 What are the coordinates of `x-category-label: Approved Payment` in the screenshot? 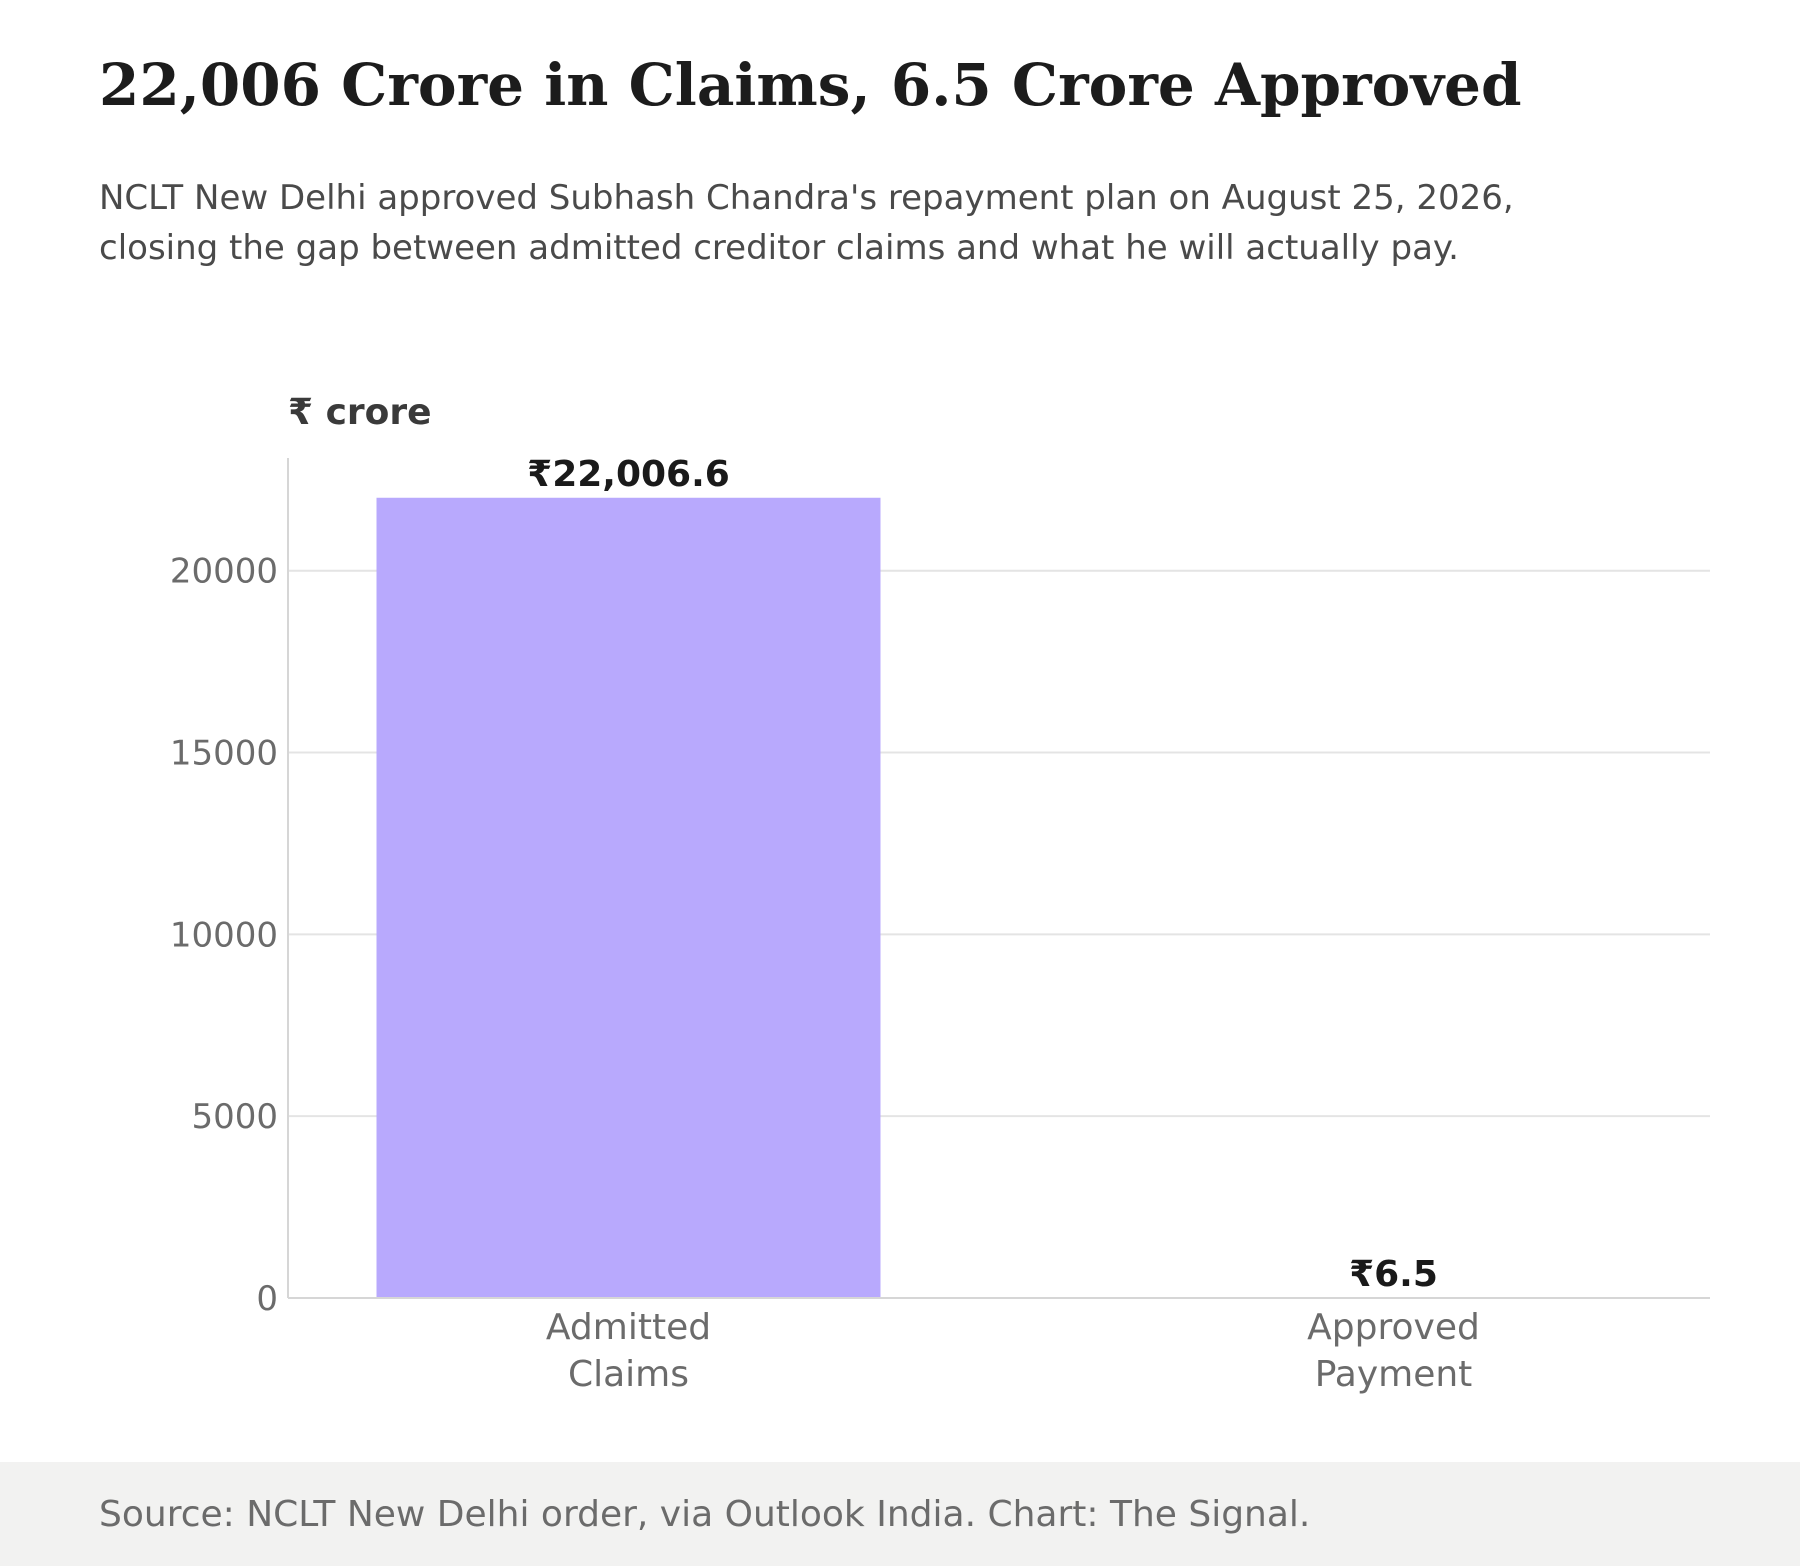 It's located at (1393, 1351).